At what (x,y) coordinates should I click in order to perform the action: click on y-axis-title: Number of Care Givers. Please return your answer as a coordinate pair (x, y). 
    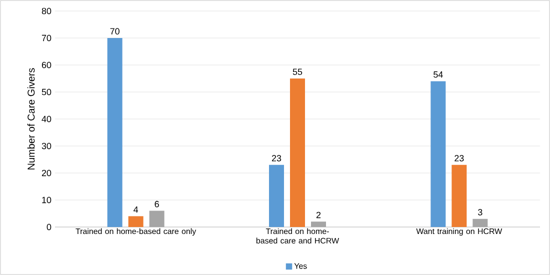
    Looking at the image, I should click on (31, 119).